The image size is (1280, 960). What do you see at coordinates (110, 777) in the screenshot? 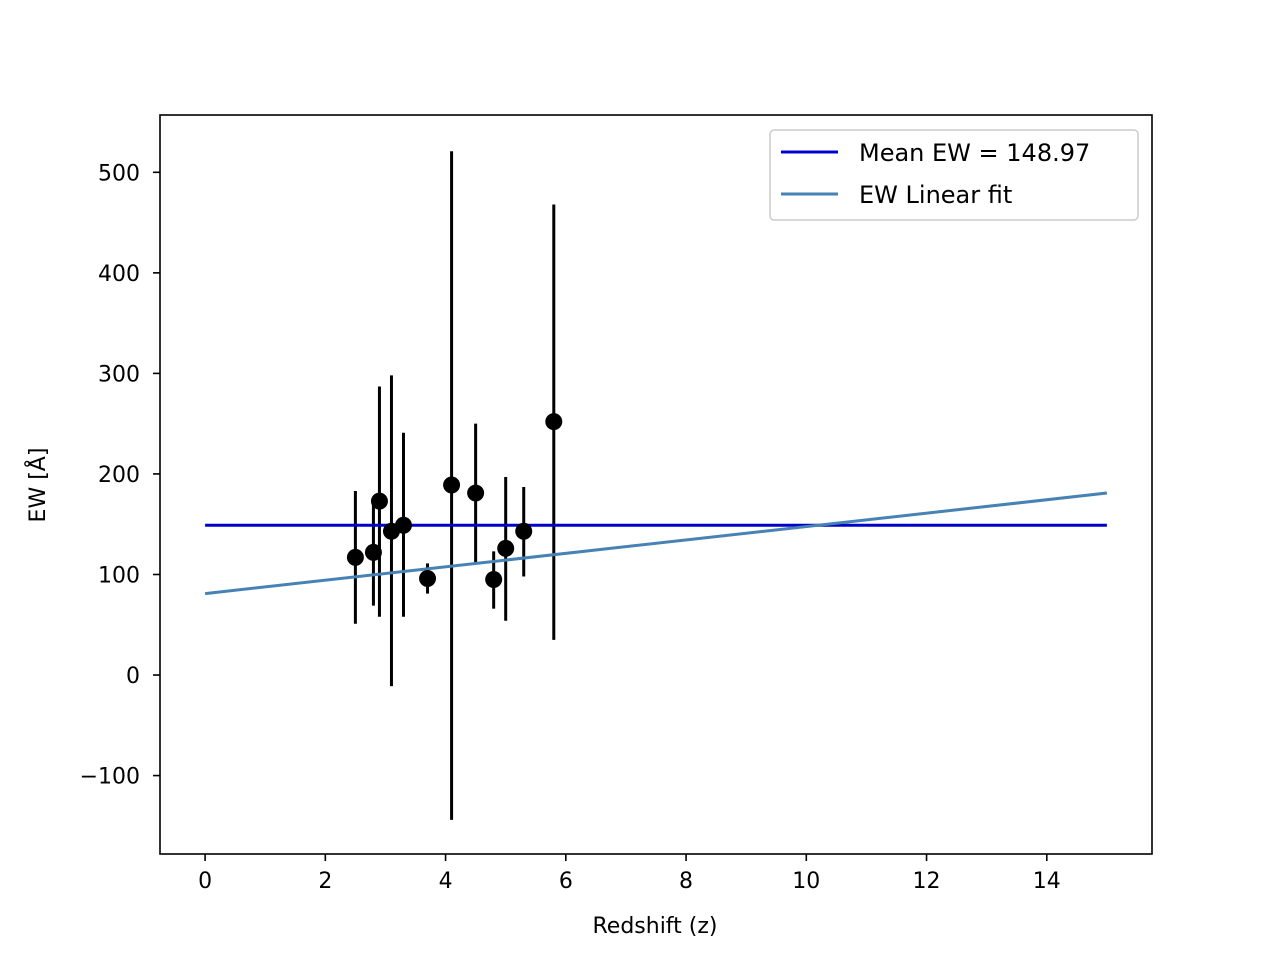
I see `y-tick-label: −100` at bounding box center [110, 777].